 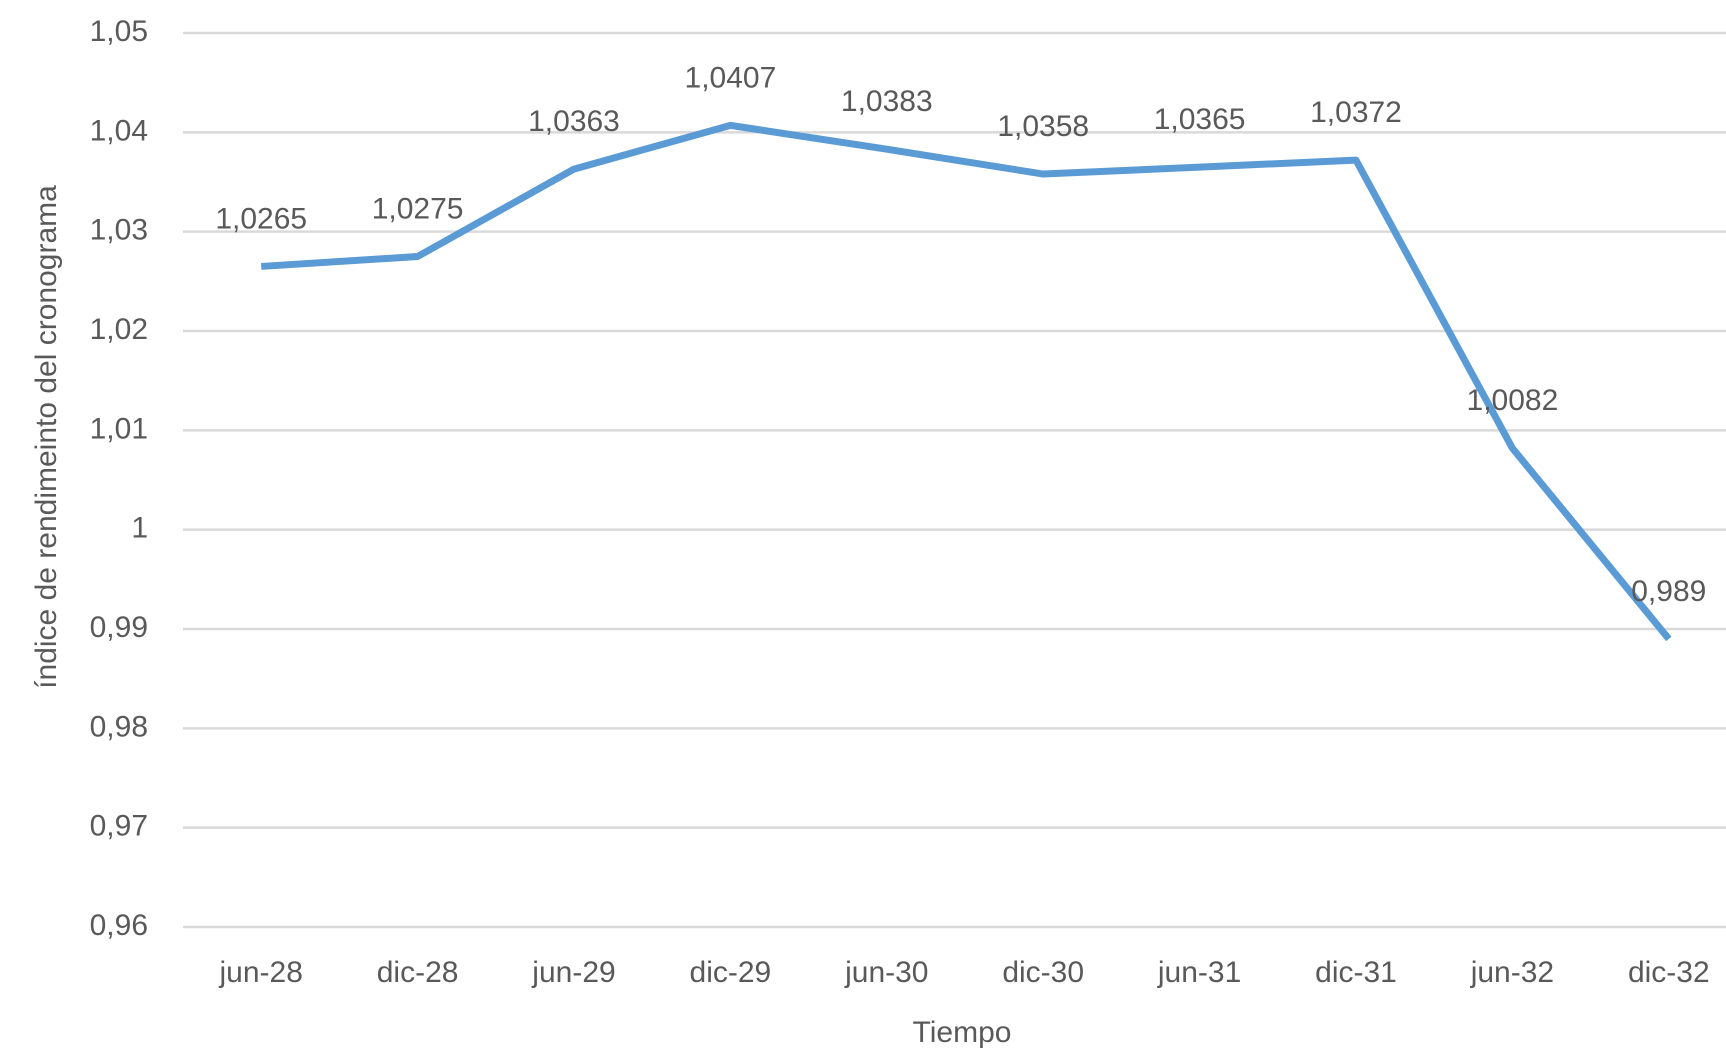 I want to click on x-tick-label: dic-28, so click(x=418, y=972).